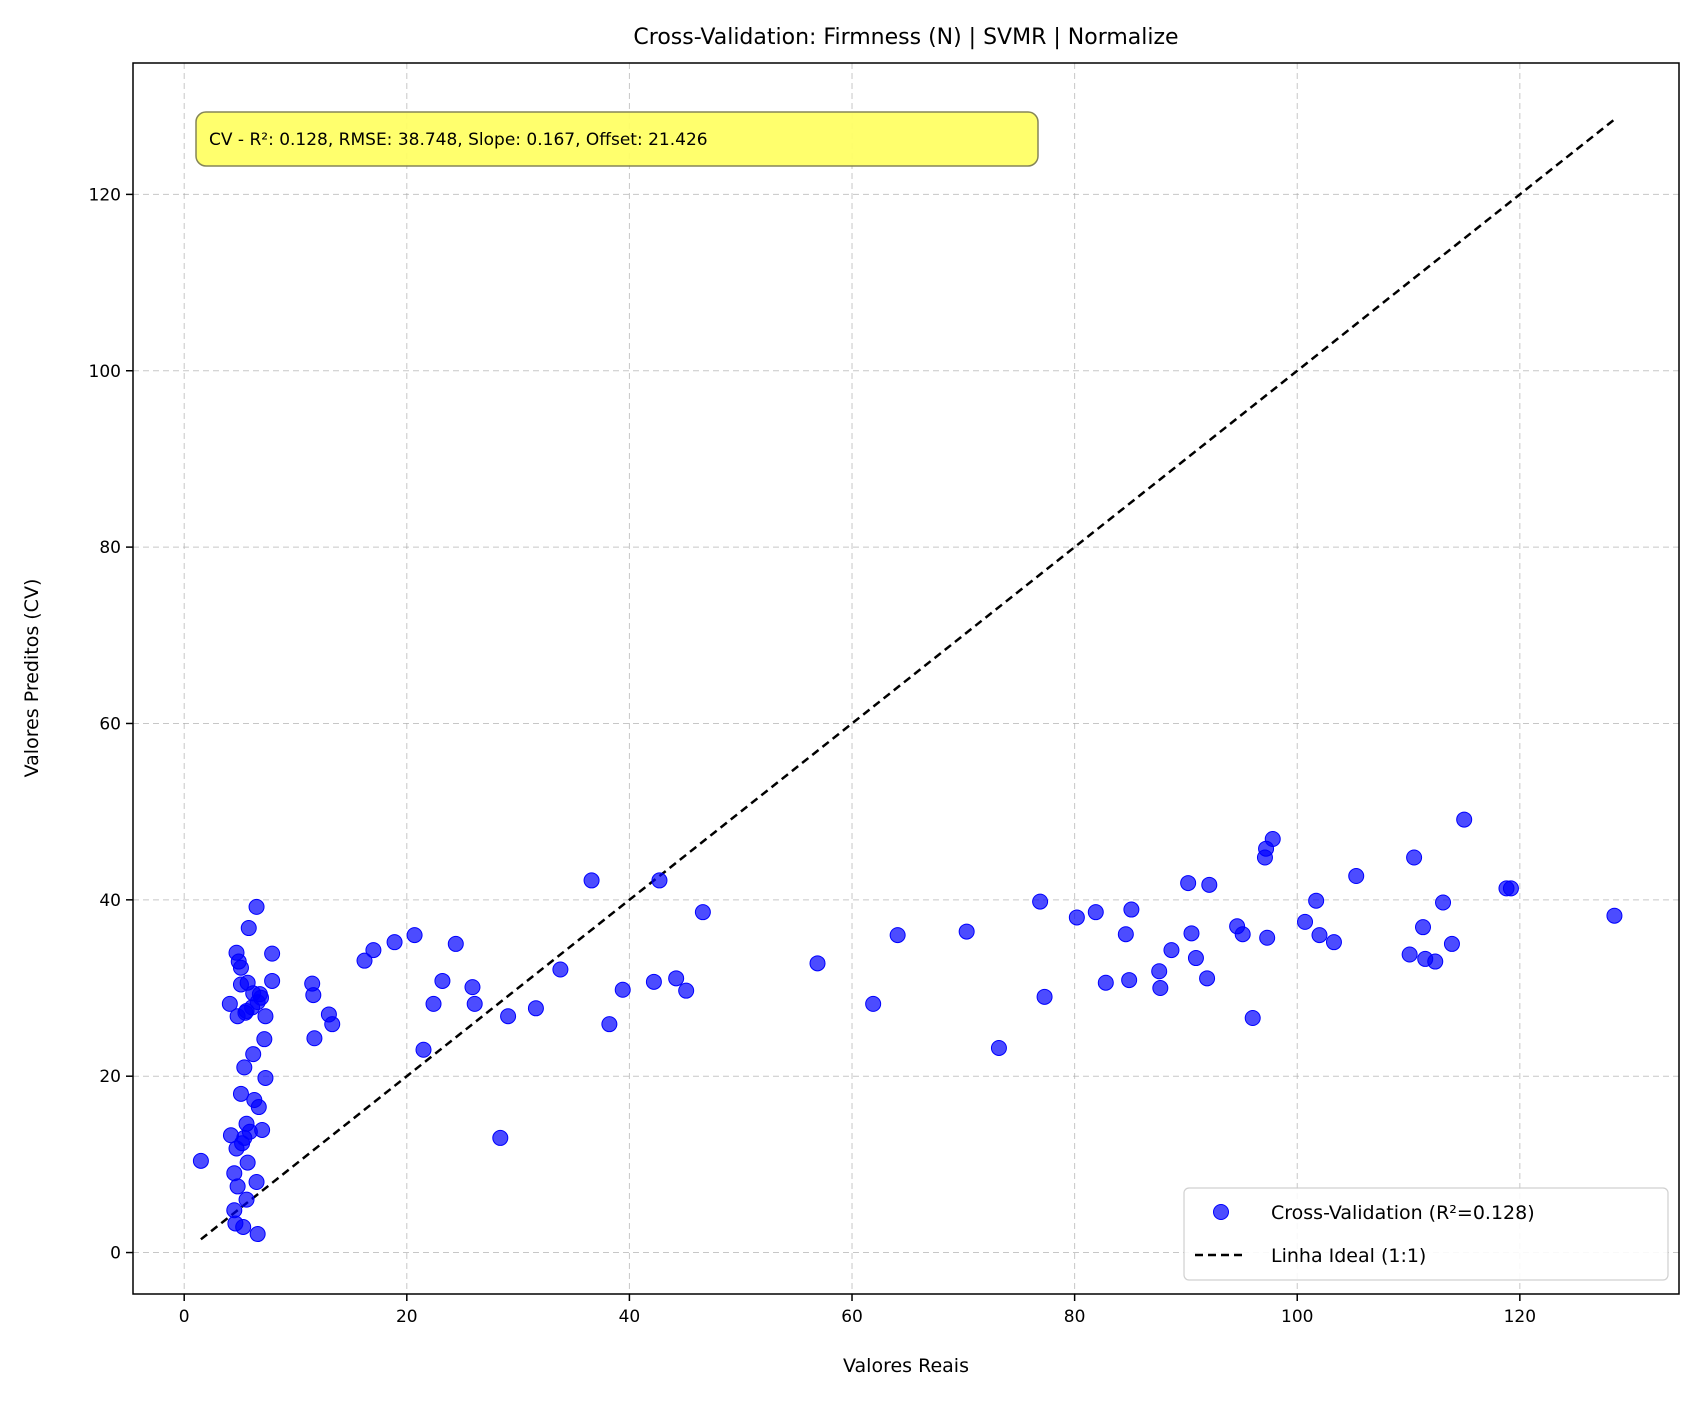 The width and height of the screenshot is (1701, 1401). What do you see at coordinates (110, 901) in the screenshot?
I see `y-tick-label: 40` at bounding box center [110, 901].